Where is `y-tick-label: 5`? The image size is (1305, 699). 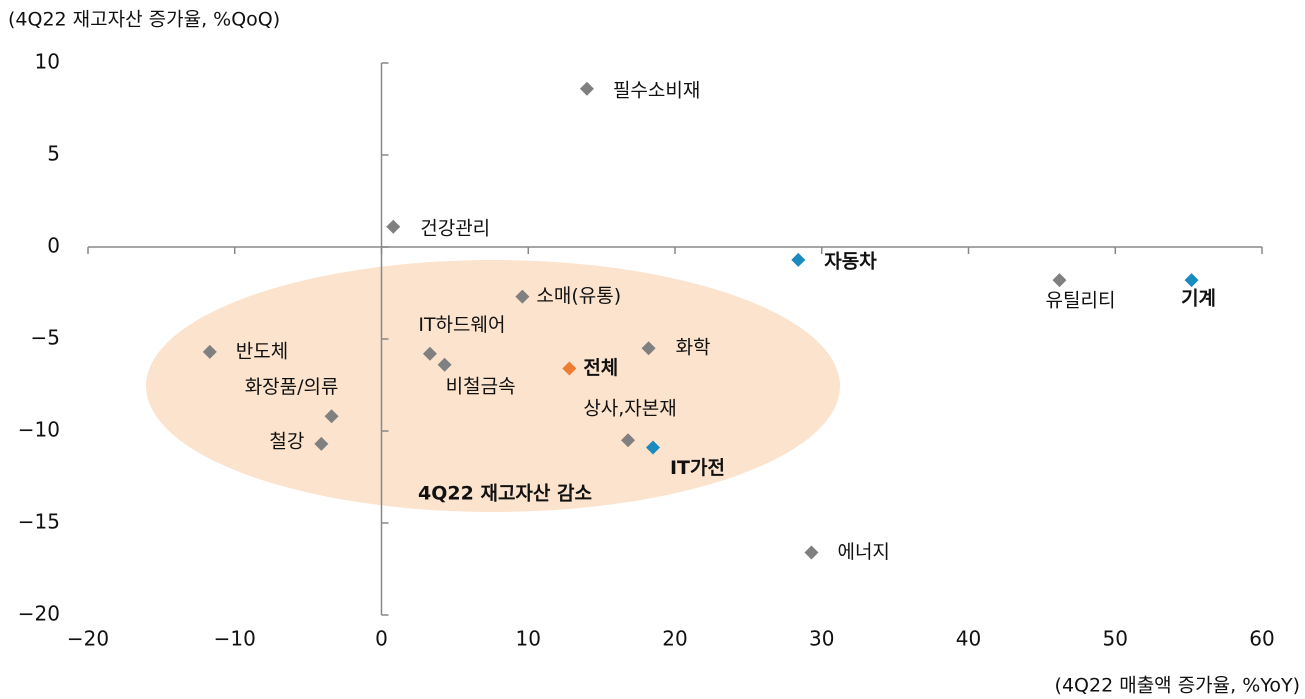
y-tick-label: 5 is located at coordinates (53, 154).